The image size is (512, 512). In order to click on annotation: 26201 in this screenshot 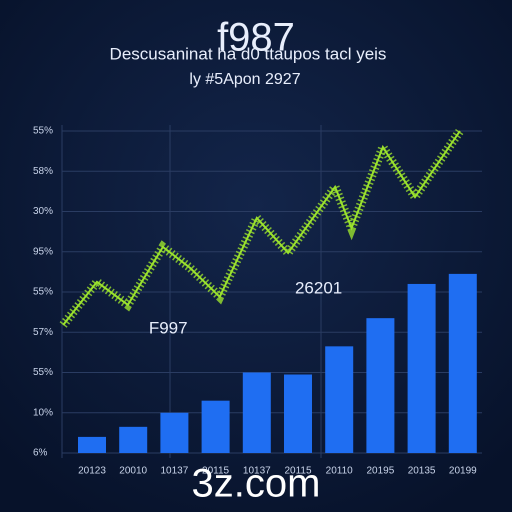, I will do `click(318, 287)`.